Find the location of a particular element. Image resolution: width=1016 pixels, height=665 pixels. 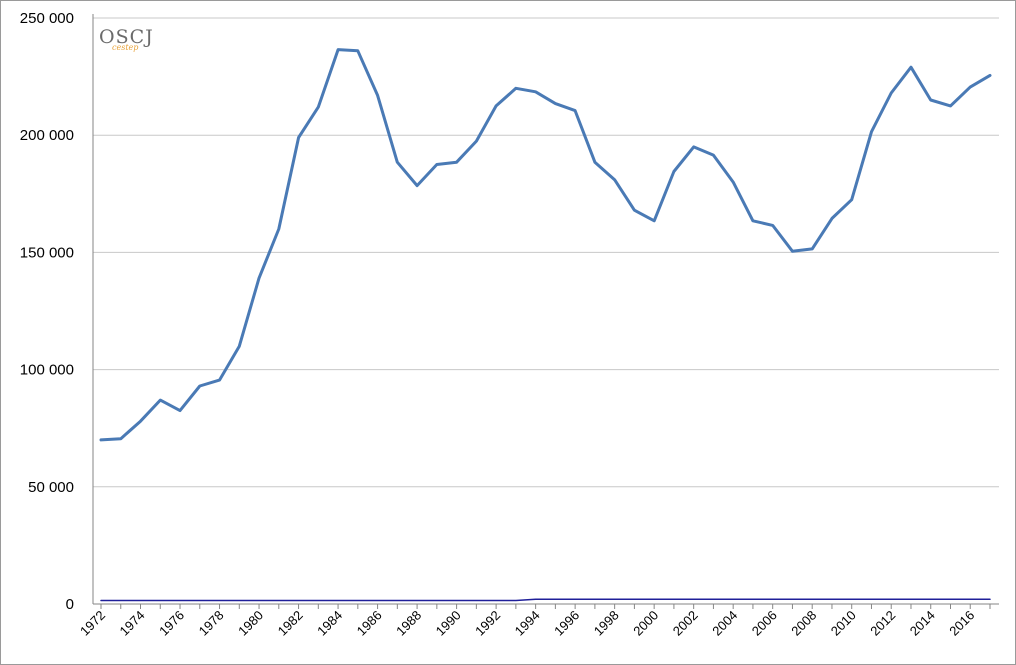

x-tick-label: 1976 is located at coordinates (171, 623).